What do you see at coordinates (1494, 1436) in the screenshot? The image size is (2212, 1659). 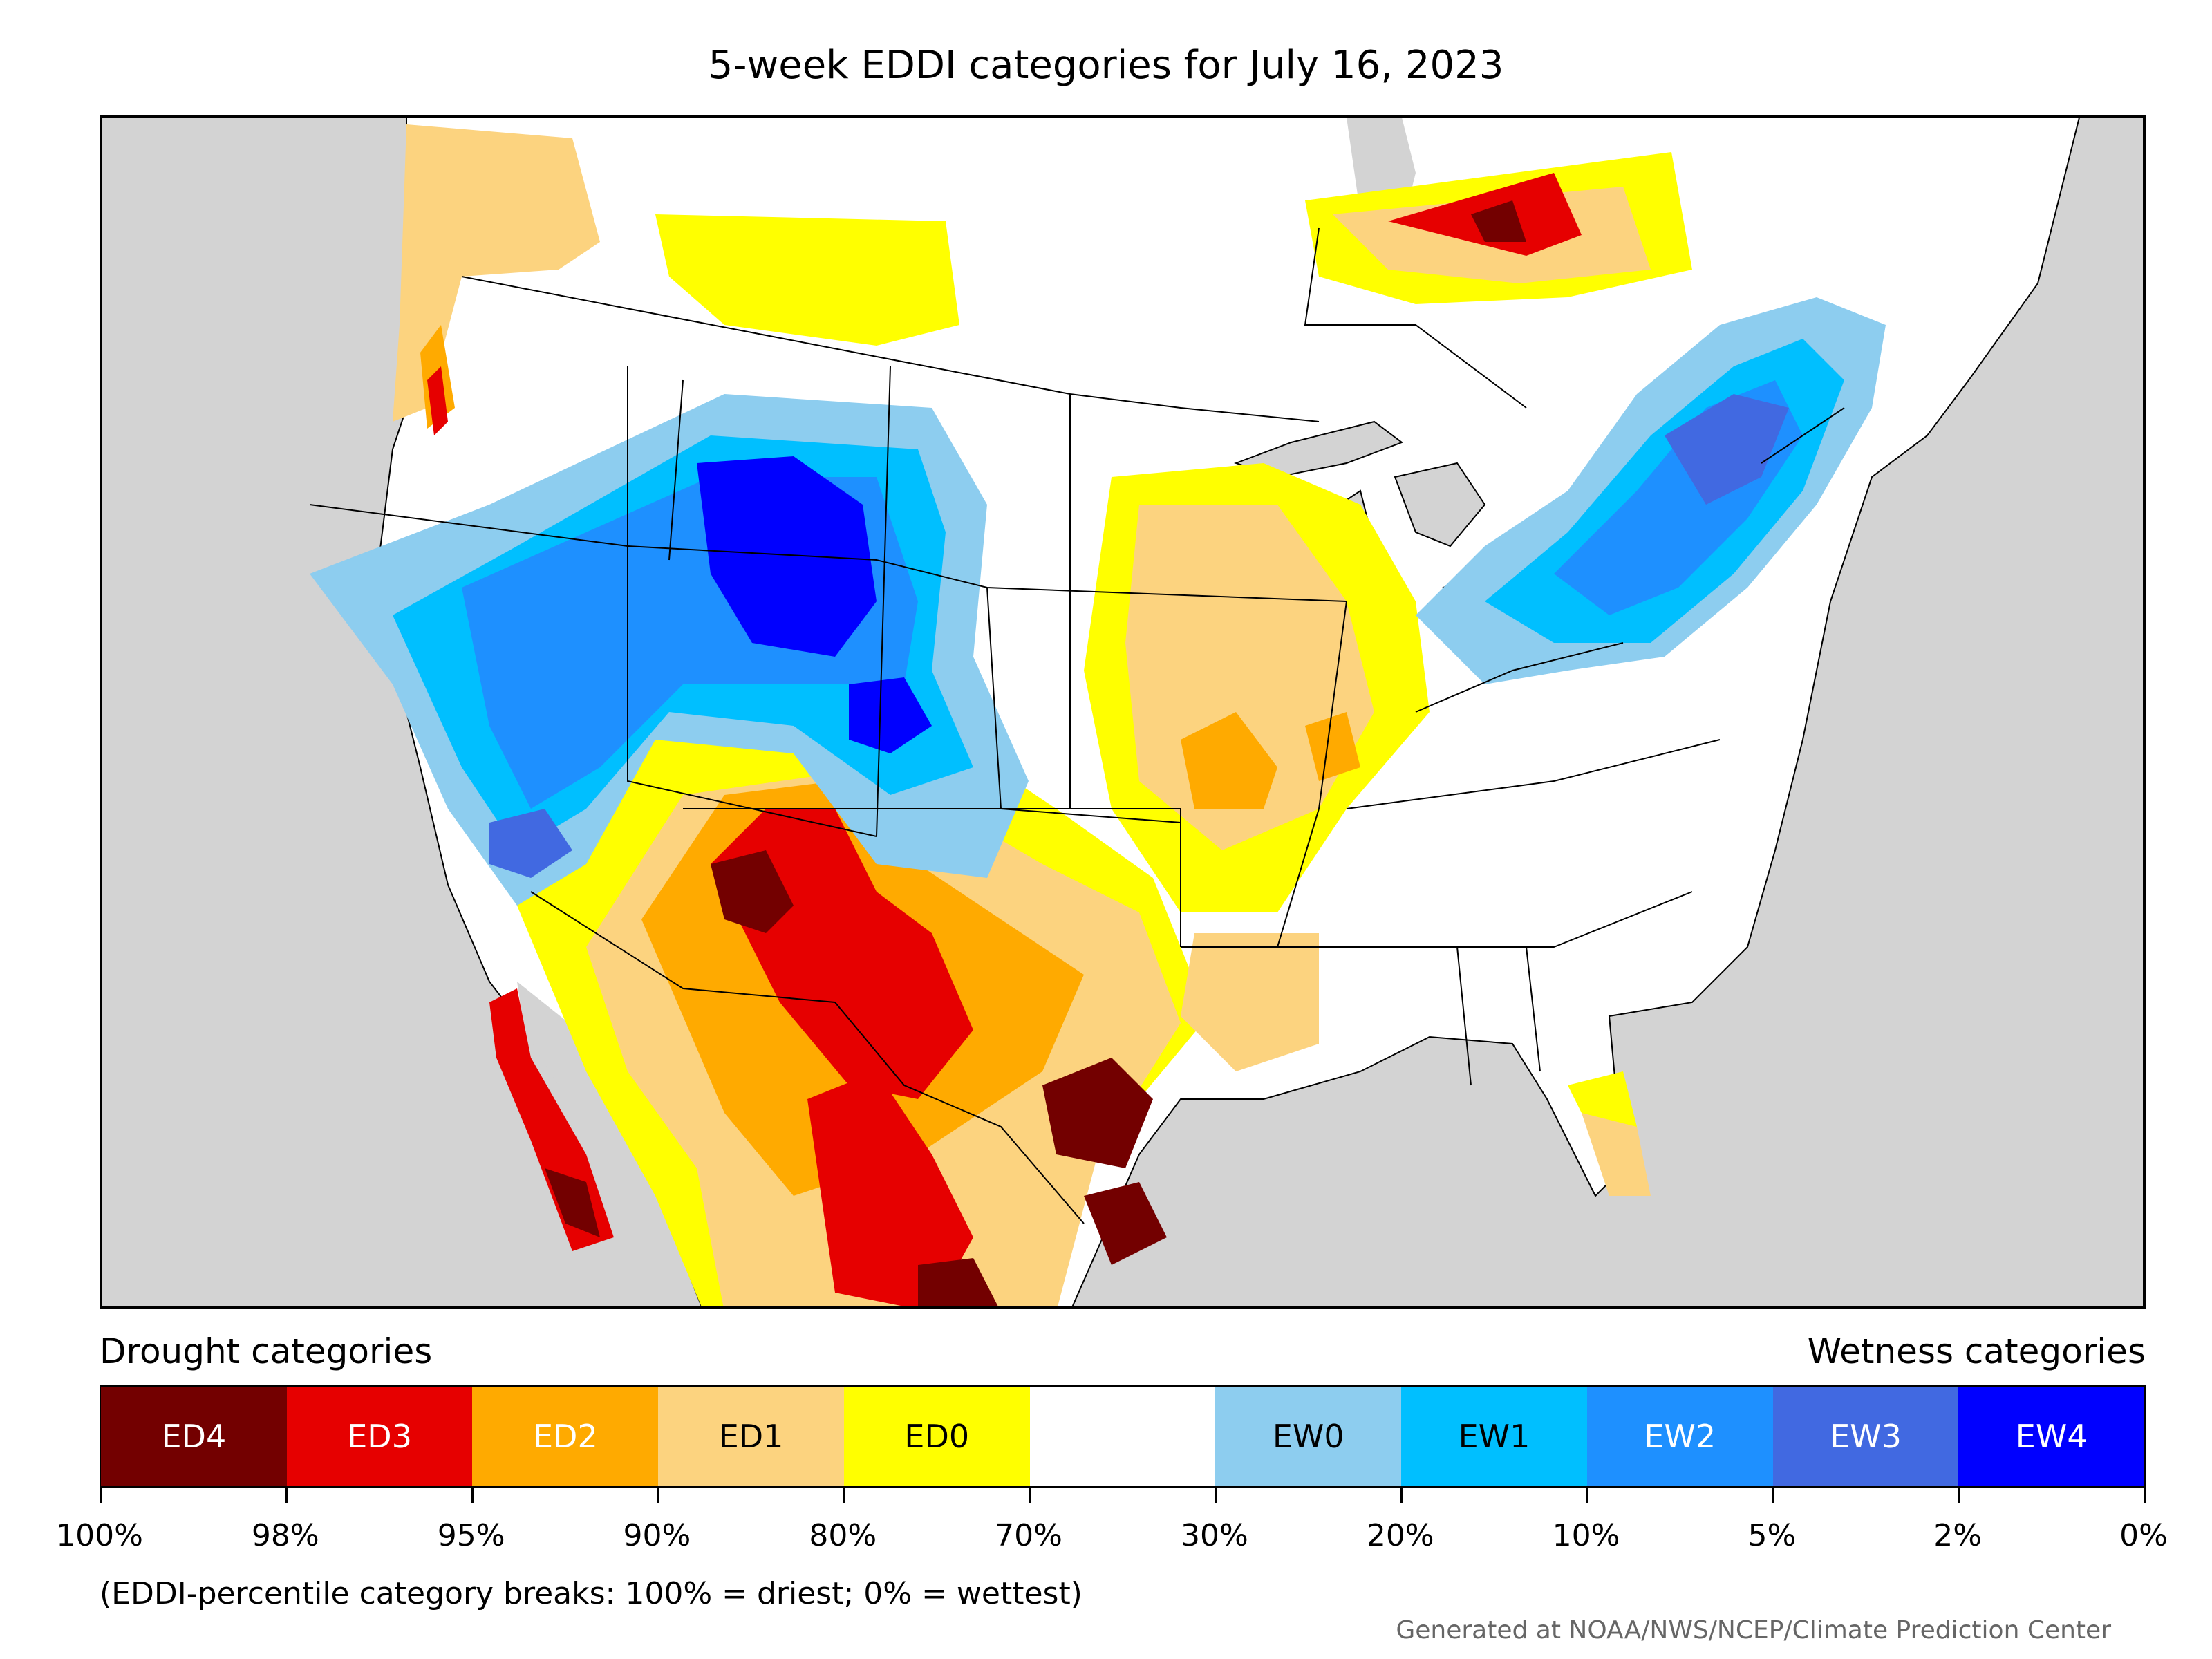 I see `colorbar-cell-ew1: EW1` at bounding box center [1494, 1436].